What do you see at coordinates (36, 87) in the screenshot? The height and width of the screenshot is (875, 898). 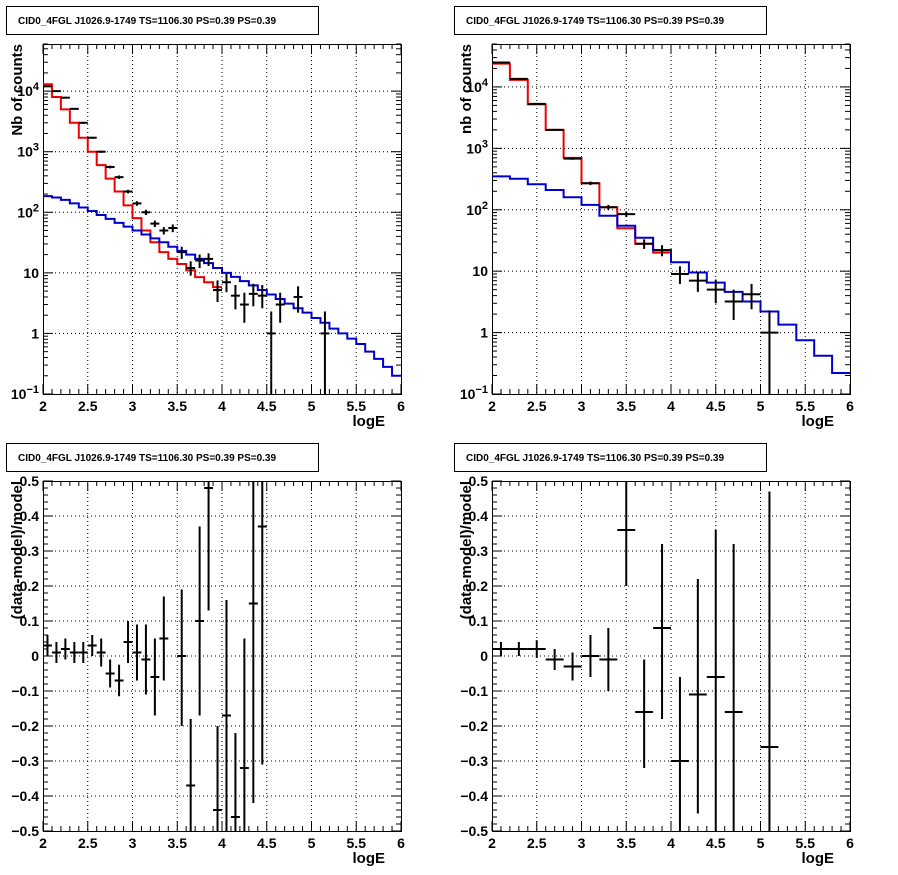 I see `tick-exponent: 4` at bounding box center [36, 87].